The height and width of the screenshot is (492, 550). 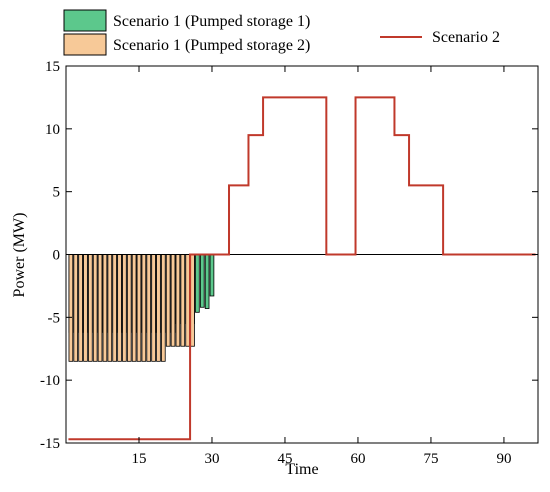 I want to click on legend-entry-series-0: Scenario 1 (Pumped storage 1), so click(x=186, y=20).